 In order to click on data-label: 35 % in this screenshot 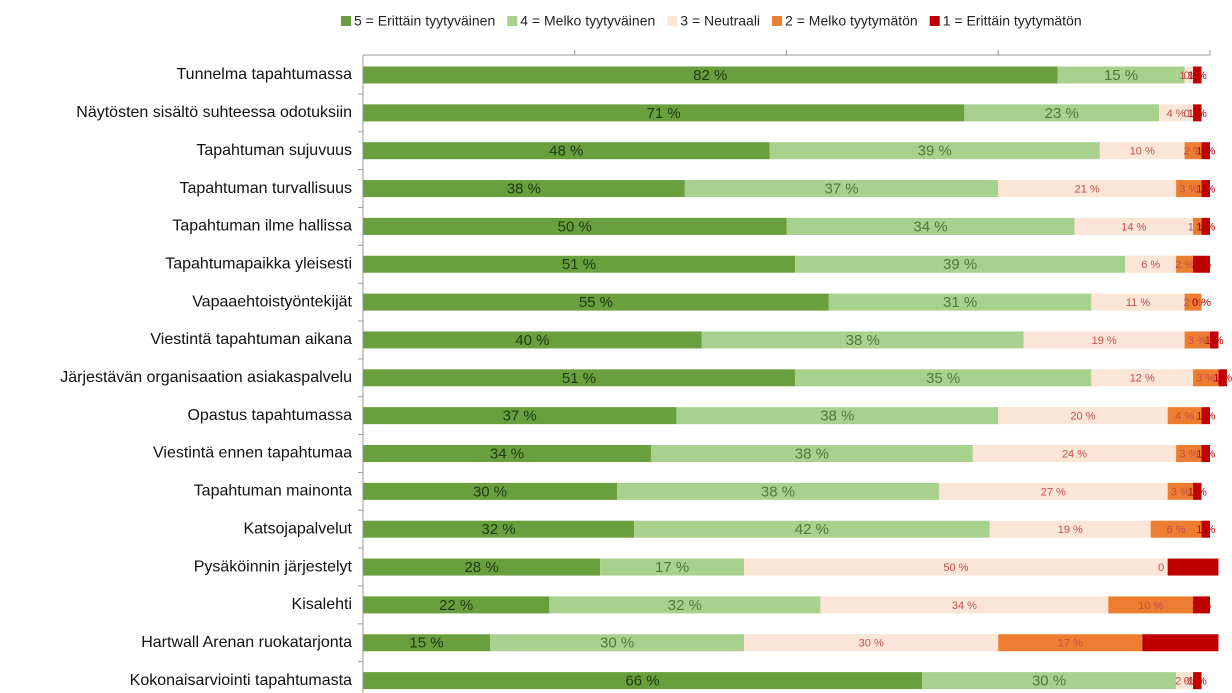, I will do `click(943, 378)`.